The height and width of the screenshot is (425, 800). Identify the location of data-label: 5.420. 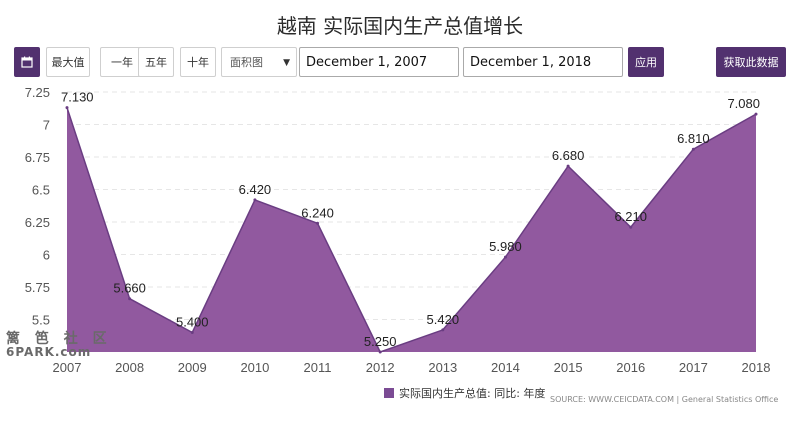
(443, 319).